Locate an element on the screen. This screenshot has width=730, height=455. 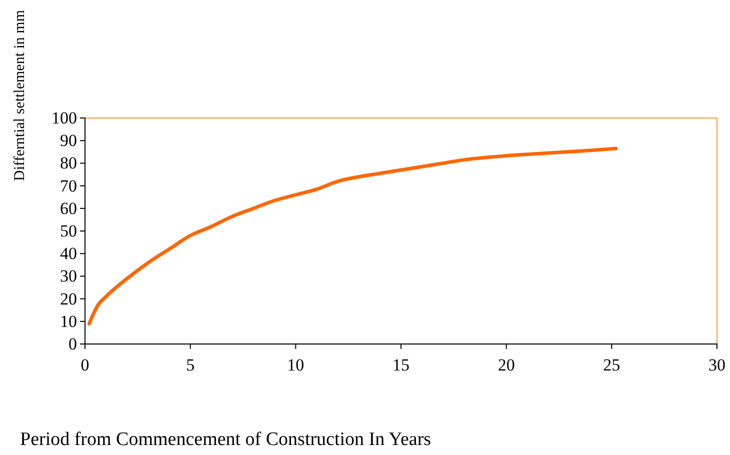
y-tick-label: 0 is located at coordinates (72, 344).